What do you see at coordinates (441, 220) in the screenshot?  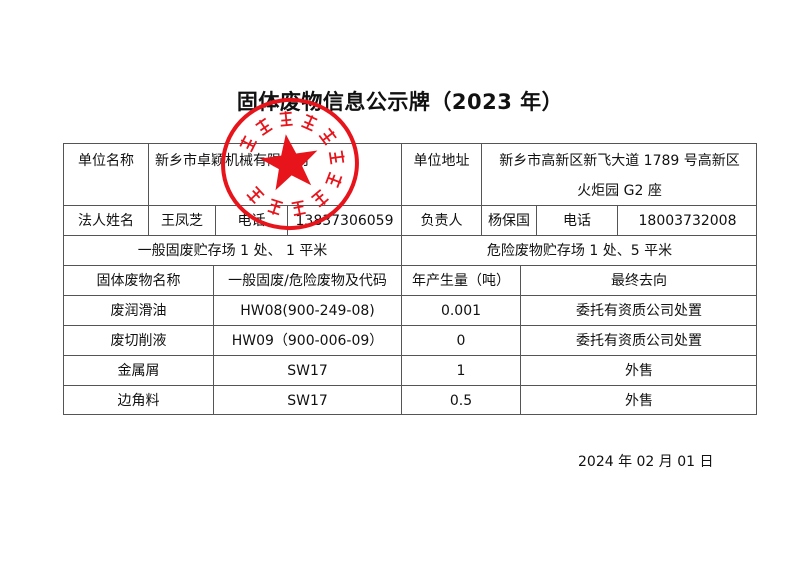 I see `responsible-label: 负责人` at bounding box center [441, 220].